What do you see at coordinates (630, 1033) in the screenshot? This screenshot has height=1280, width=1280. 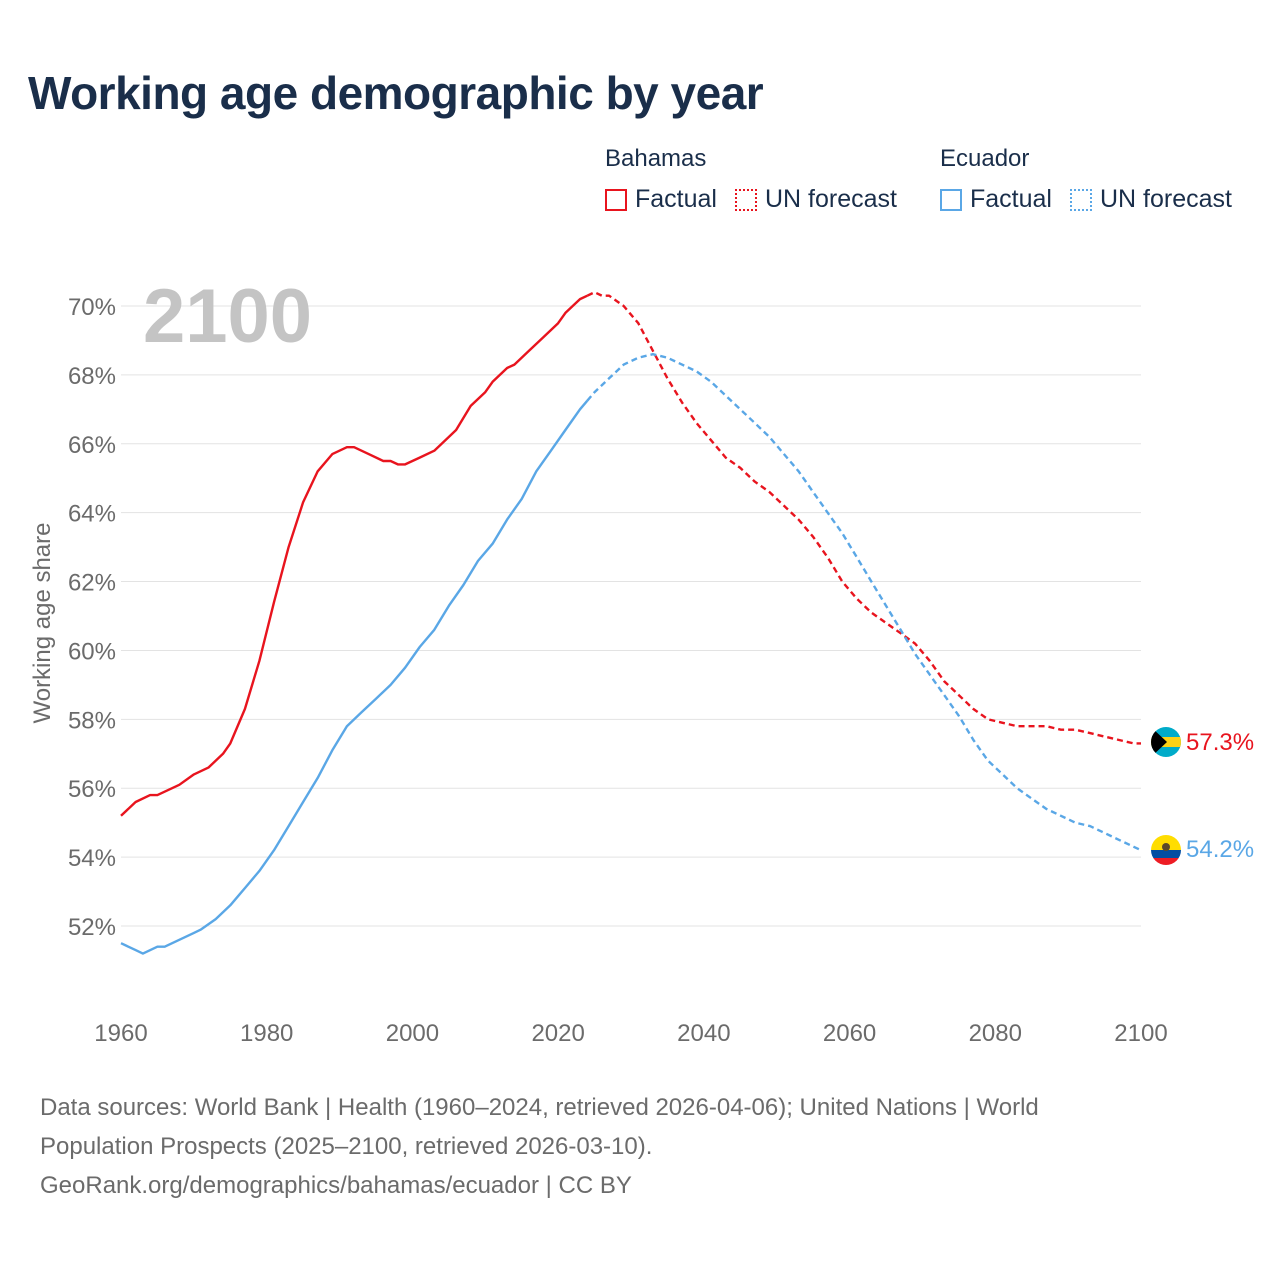 I see `x-axis-ticks: 1960 1980 2000 2020 2040 2060 2080 2100` at bounding box center [630, 1033].